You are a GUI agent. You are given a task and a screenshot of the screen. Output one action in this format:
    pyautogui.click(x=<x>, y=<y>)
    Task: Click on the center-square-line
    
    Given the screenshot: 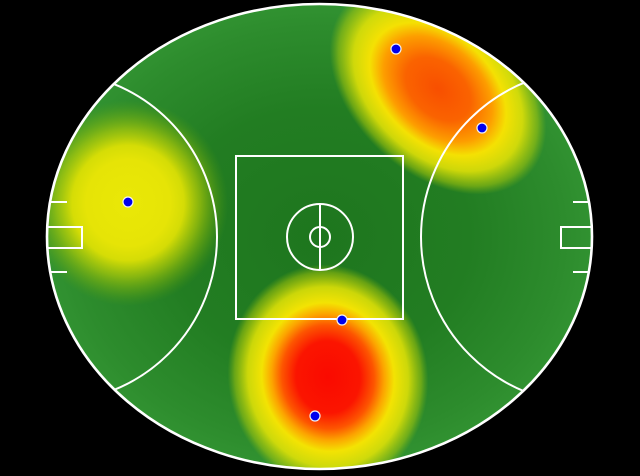 What is the action you would take?
    pyautogui.click(x=319, y=237)
    